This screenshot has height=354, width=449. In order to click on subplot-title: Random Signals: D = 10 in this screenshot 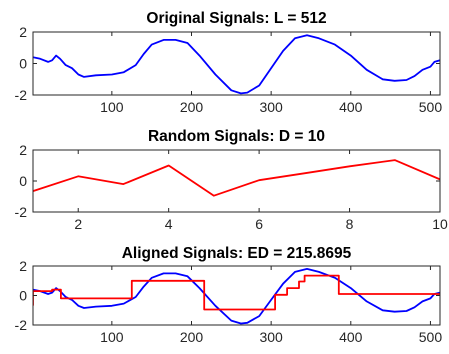, I will do `click(236, 136)`.